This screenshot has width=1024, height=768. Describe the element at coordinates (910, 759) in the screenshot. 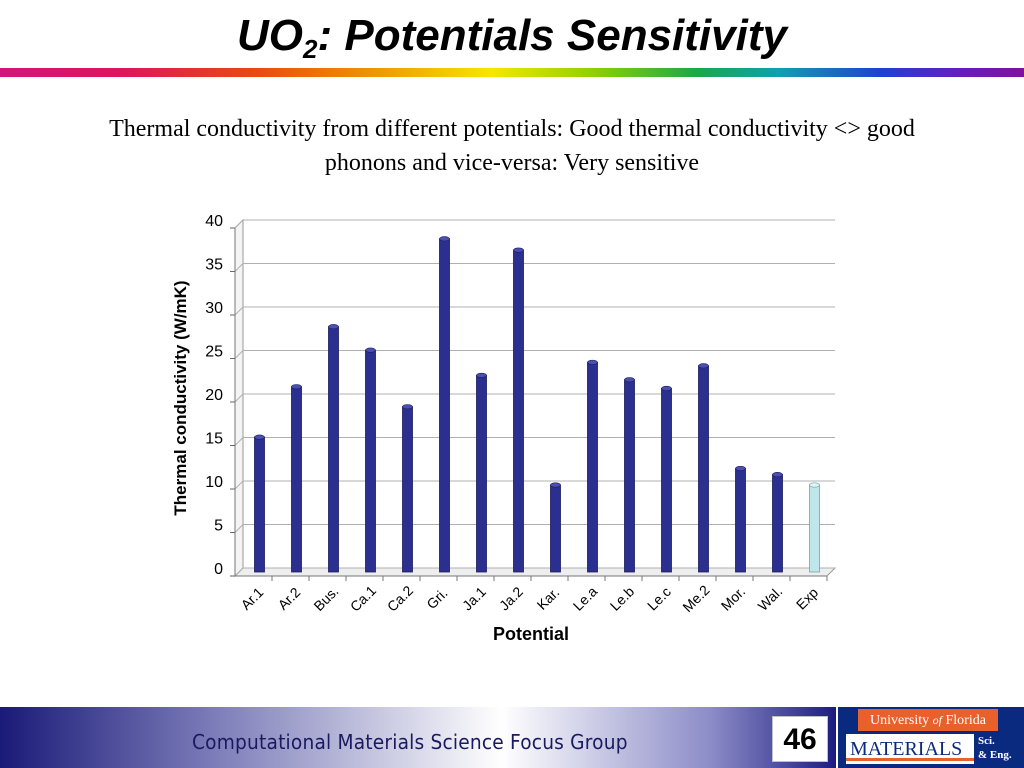

I see `uf-accent-line` at that location.